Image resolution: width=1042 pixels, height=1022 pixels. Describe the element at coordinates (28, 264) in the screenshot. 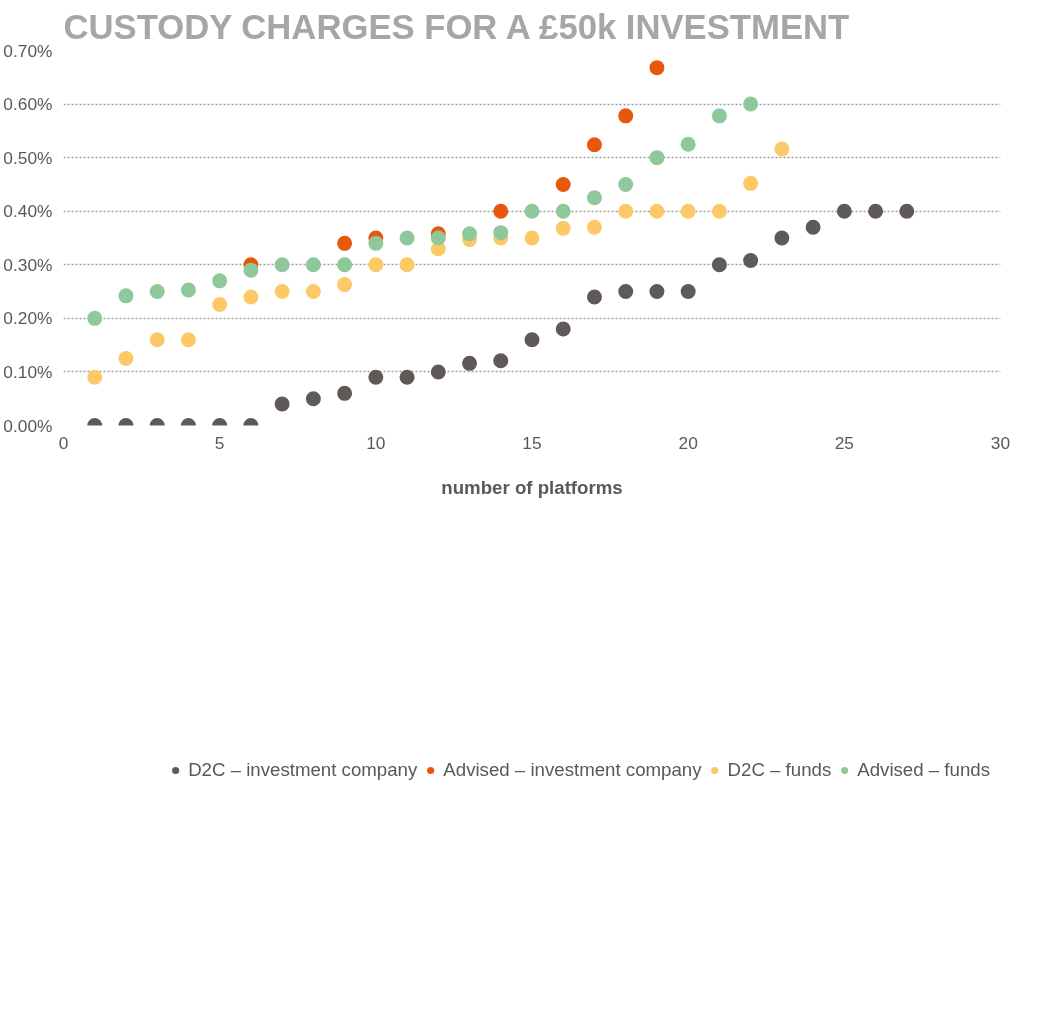

I see `y-tick-label: 0.30%` at that location.